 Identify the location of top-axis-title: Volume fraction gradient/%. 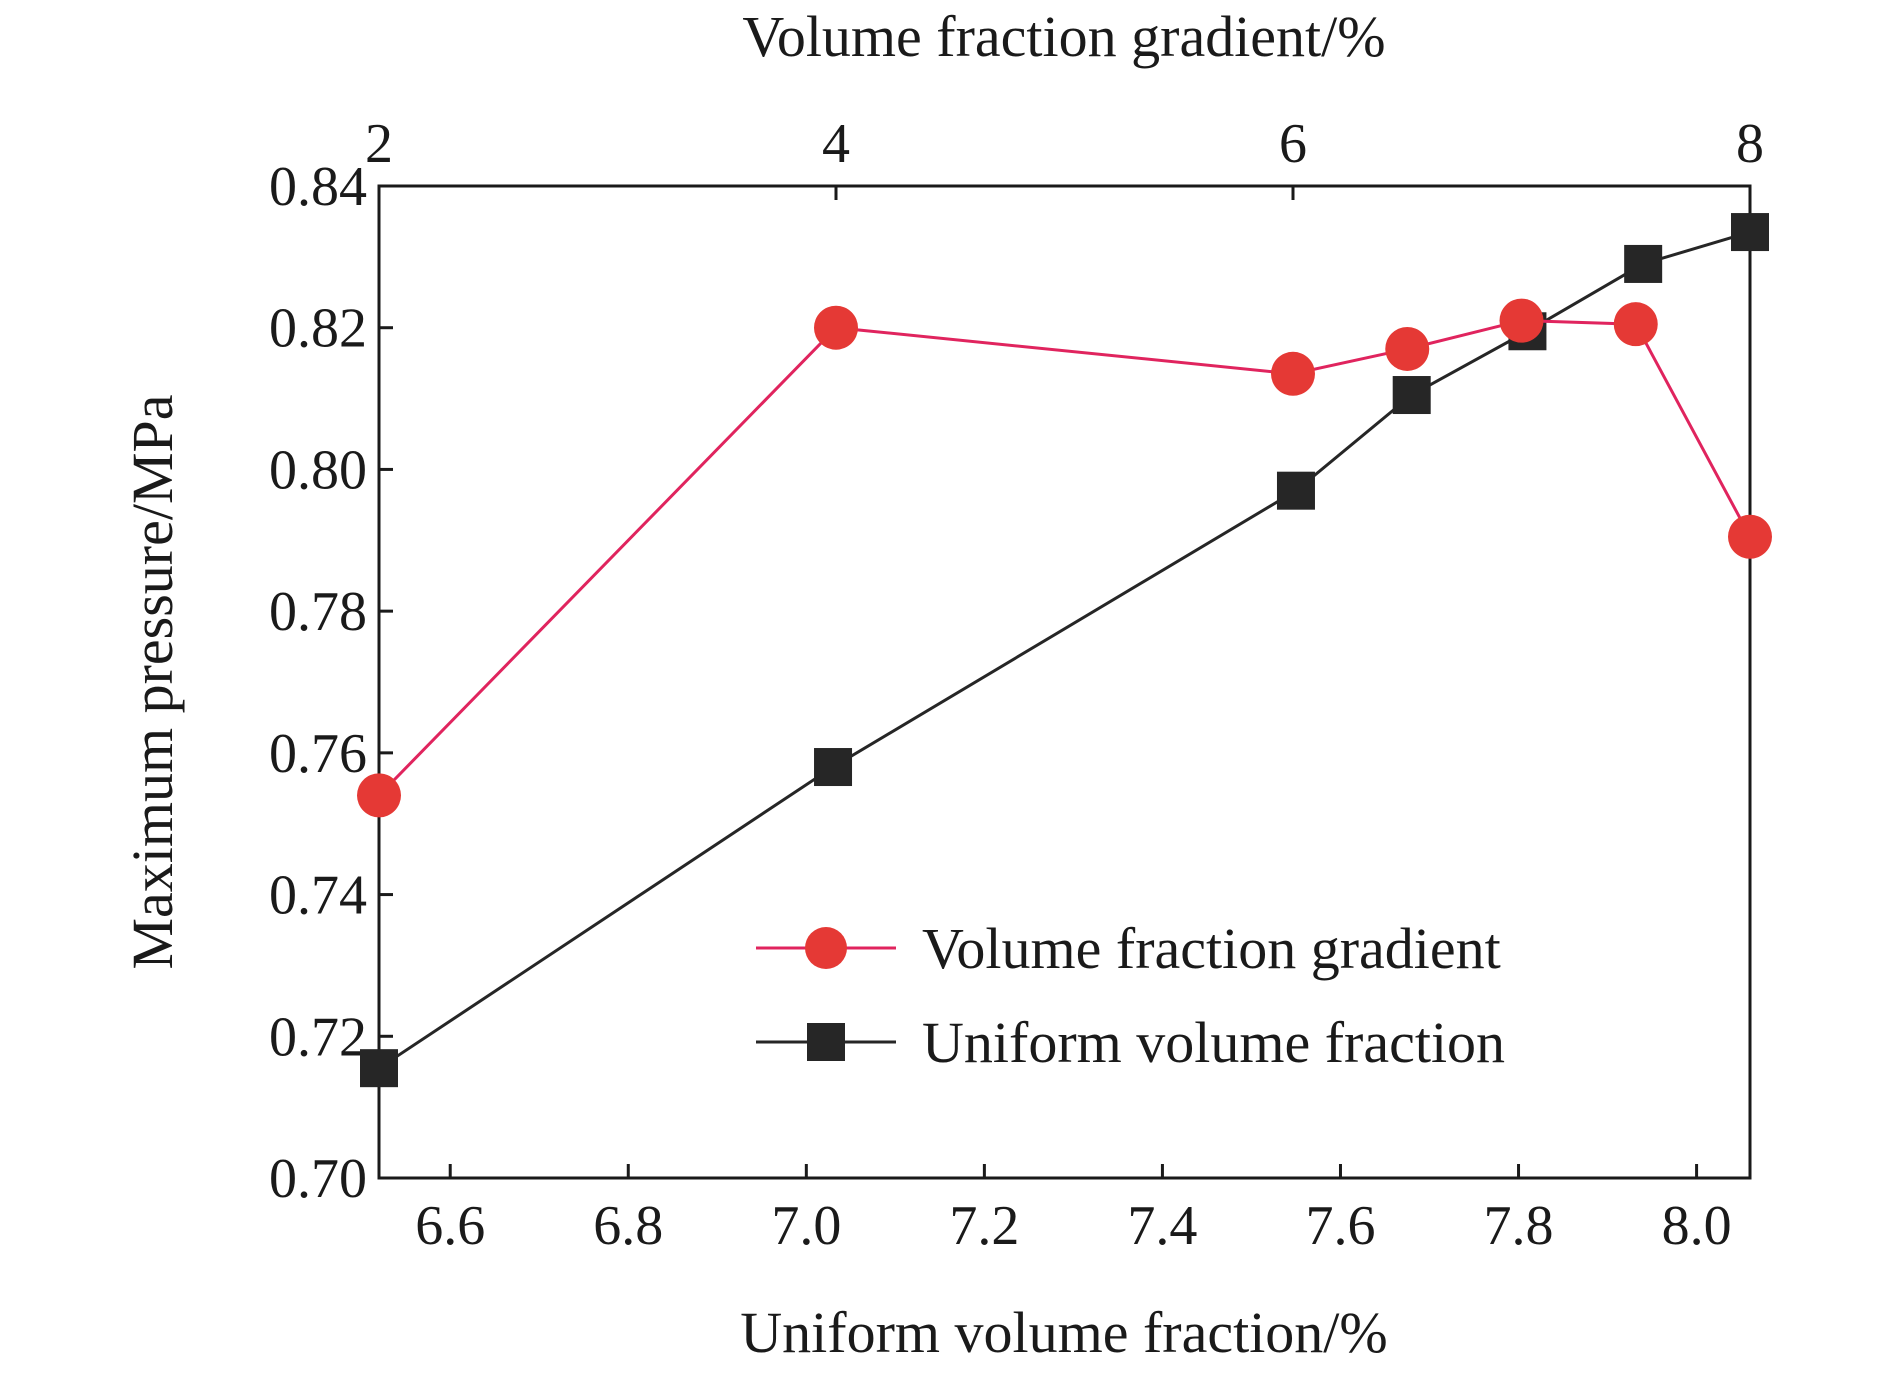
(1063, 36).